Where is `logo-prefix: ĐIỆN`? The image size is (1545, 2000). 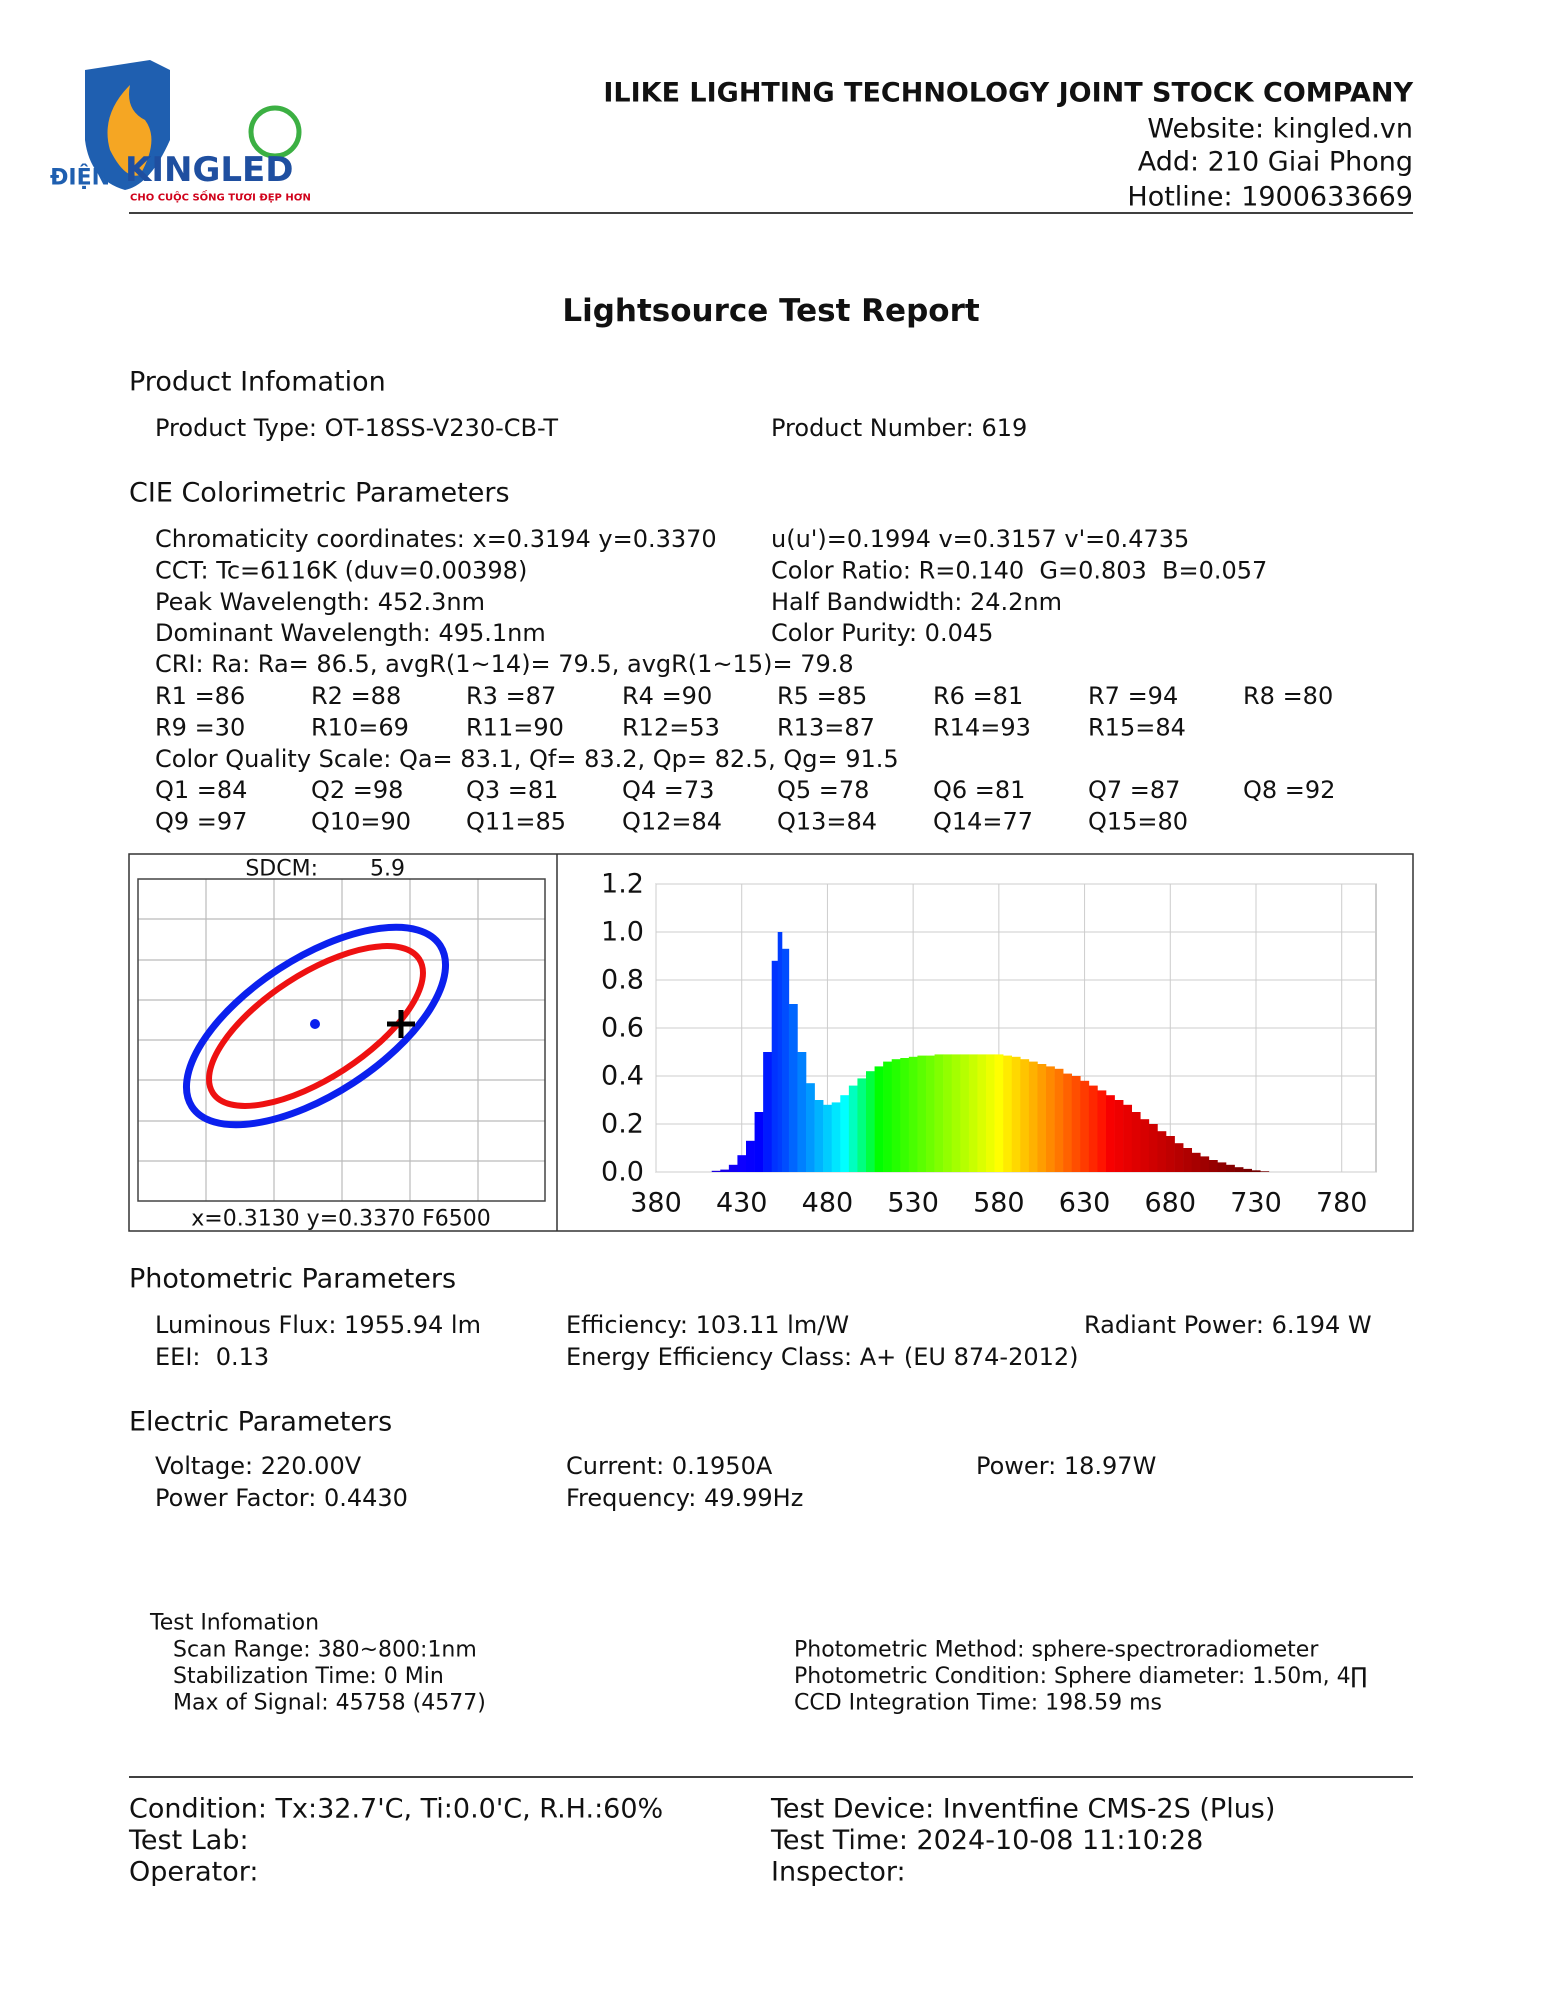
logo-prefix: ĐIỆN is located at coordinates (80, 177).